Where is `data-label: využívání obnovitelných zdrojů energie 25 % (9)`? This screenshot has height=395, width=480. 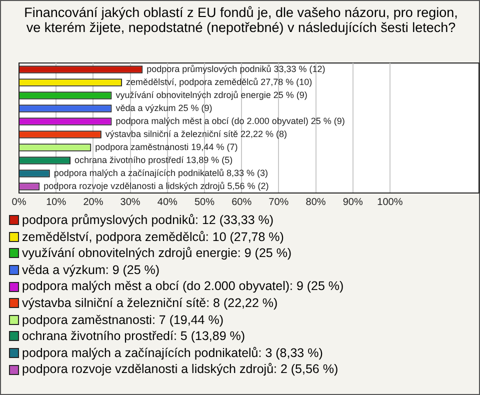 data-label: využívání obnovitelných zdrojů energie 25 % (9) is located at coordinates (212, 95).